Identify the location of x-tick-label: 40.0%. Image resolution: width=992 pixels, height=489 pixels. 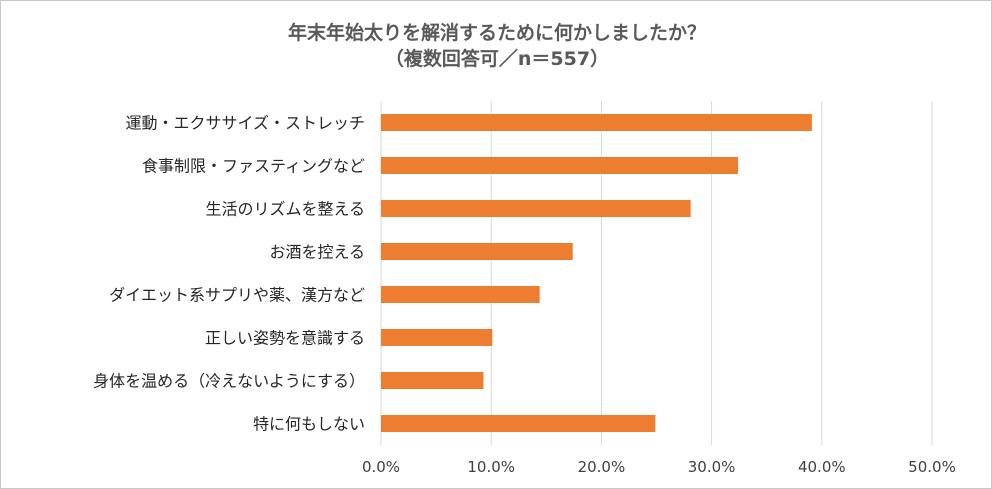
(822, 467).